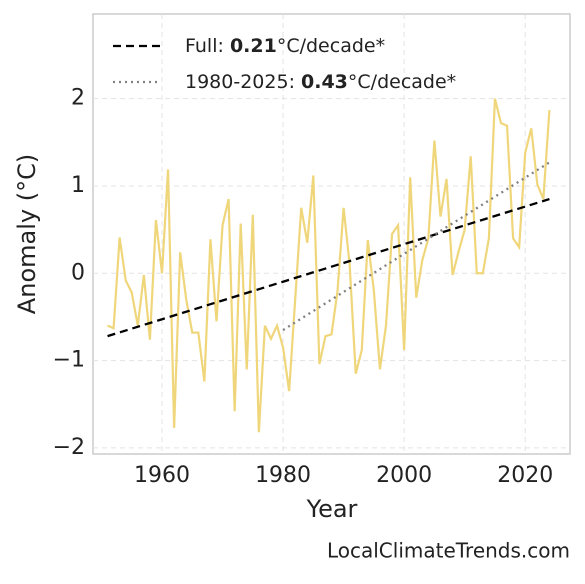 The height and width of the screenshot is (584, 585). I want to click on x-tick-label: 2000, so click(404, 475).